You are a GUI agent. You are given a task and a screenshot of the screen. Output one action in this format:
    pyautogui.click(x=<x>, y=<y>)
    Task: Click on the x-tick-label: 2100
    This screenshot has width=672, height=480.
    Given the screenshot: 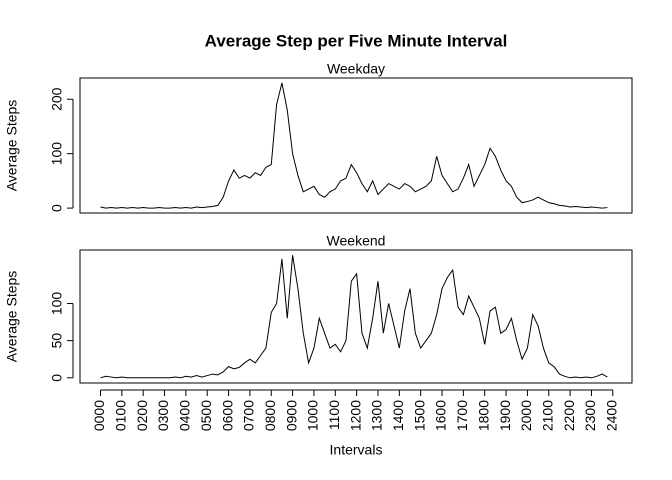 What is the action you would take?
    pyautogui.click(x=547, y=415)
    